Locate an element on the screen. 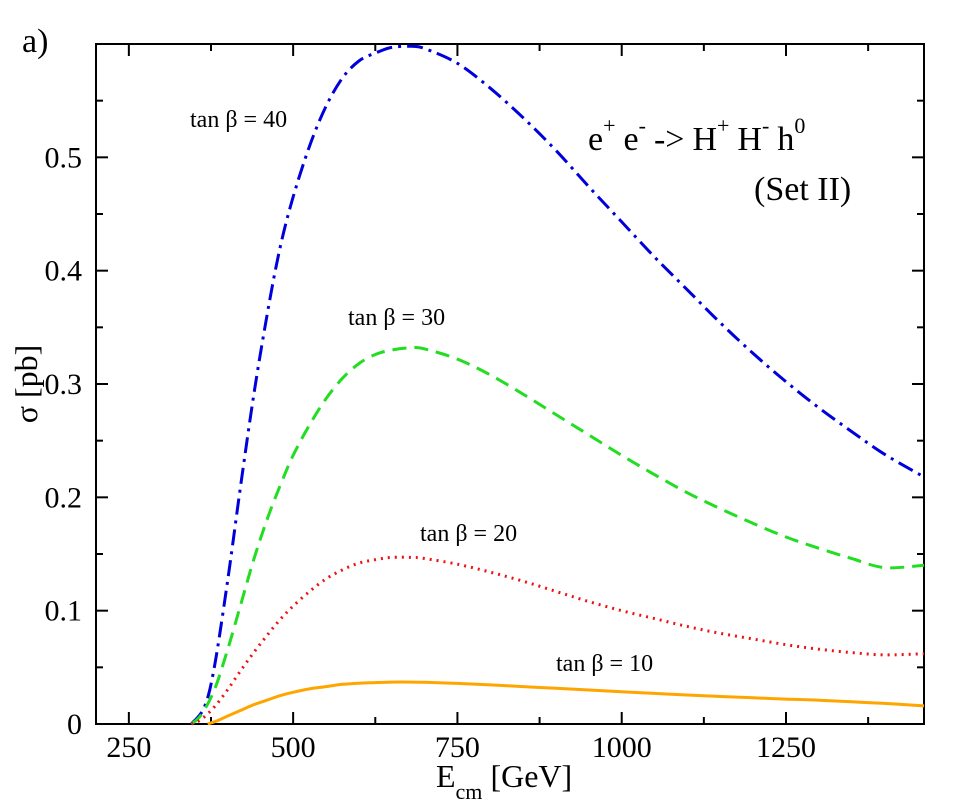  x-tick-label: 500 is located at coordinates (293, 747).